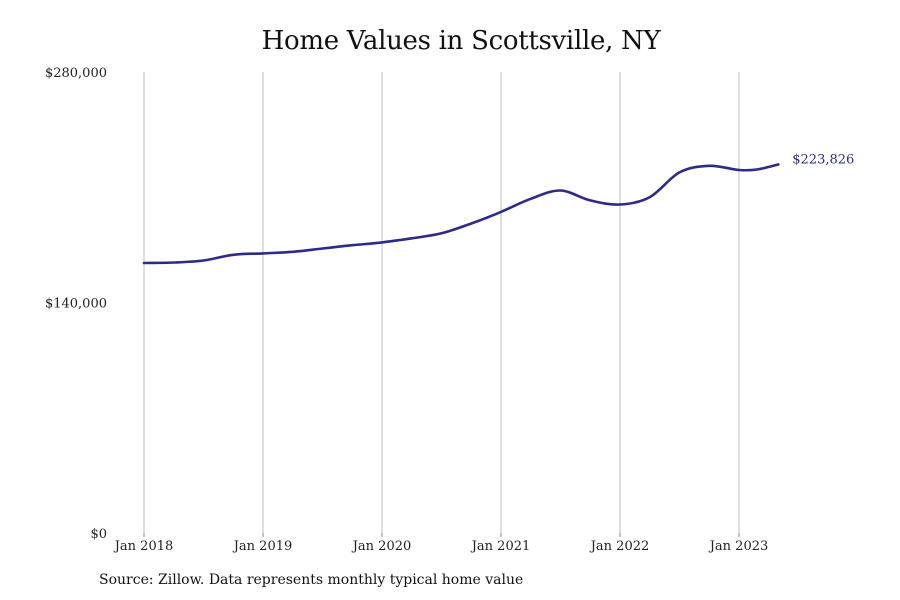 The width and height of the screenshot is (900, 600). What do you see at coordinates (500, 546) in the screenshot?
I see `x-tick-label: Jan 2021` at bounding box center [500, 546].